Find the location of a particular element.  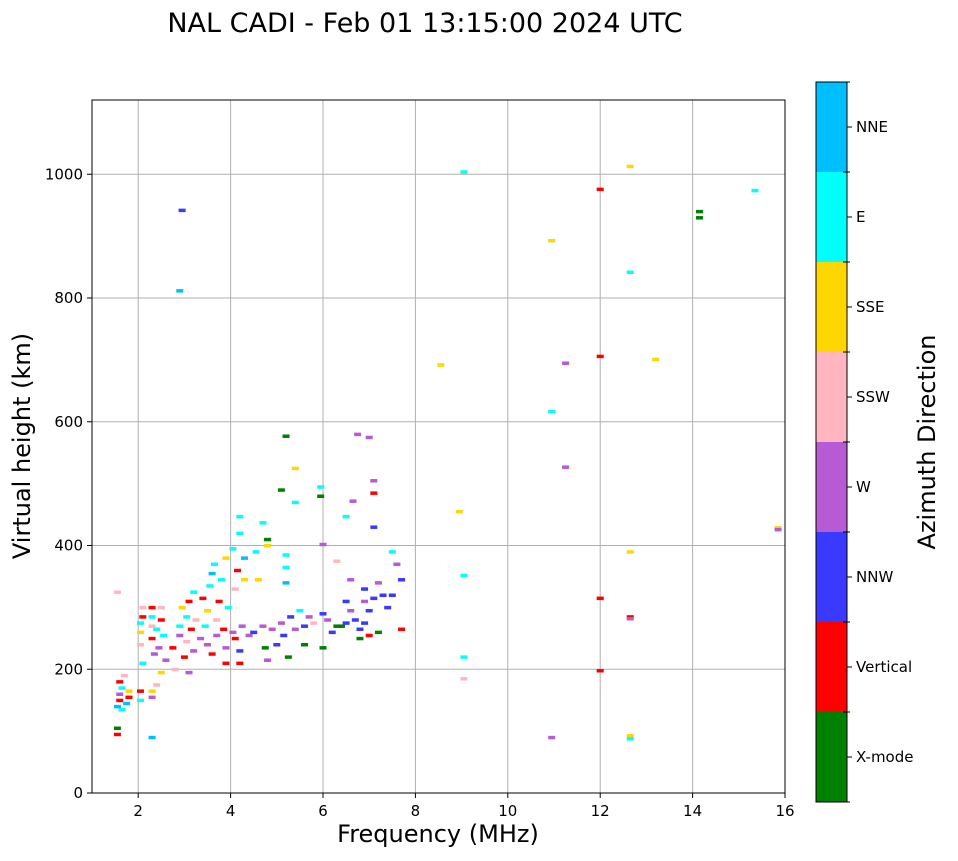

x-tick-label: 6 is located at coordinates (323, 811).